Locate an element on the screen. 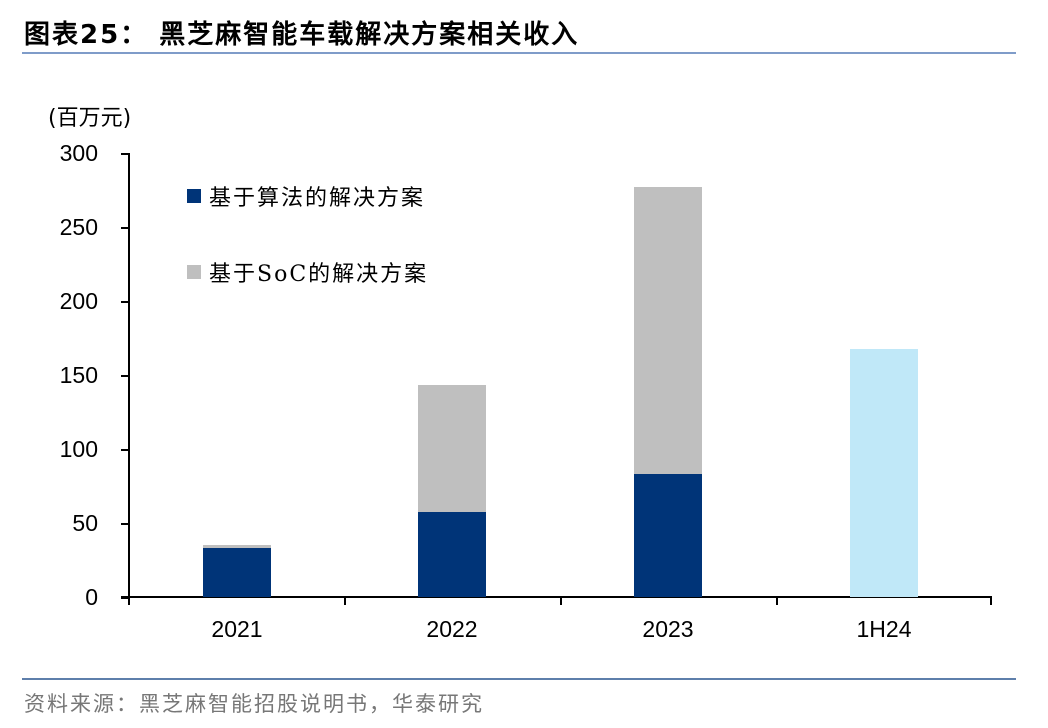 The width and height of the screenshot is (1048, 728). legend-item-algorithm: 基于算法的解决方案 is located at coordinates (306, 196).